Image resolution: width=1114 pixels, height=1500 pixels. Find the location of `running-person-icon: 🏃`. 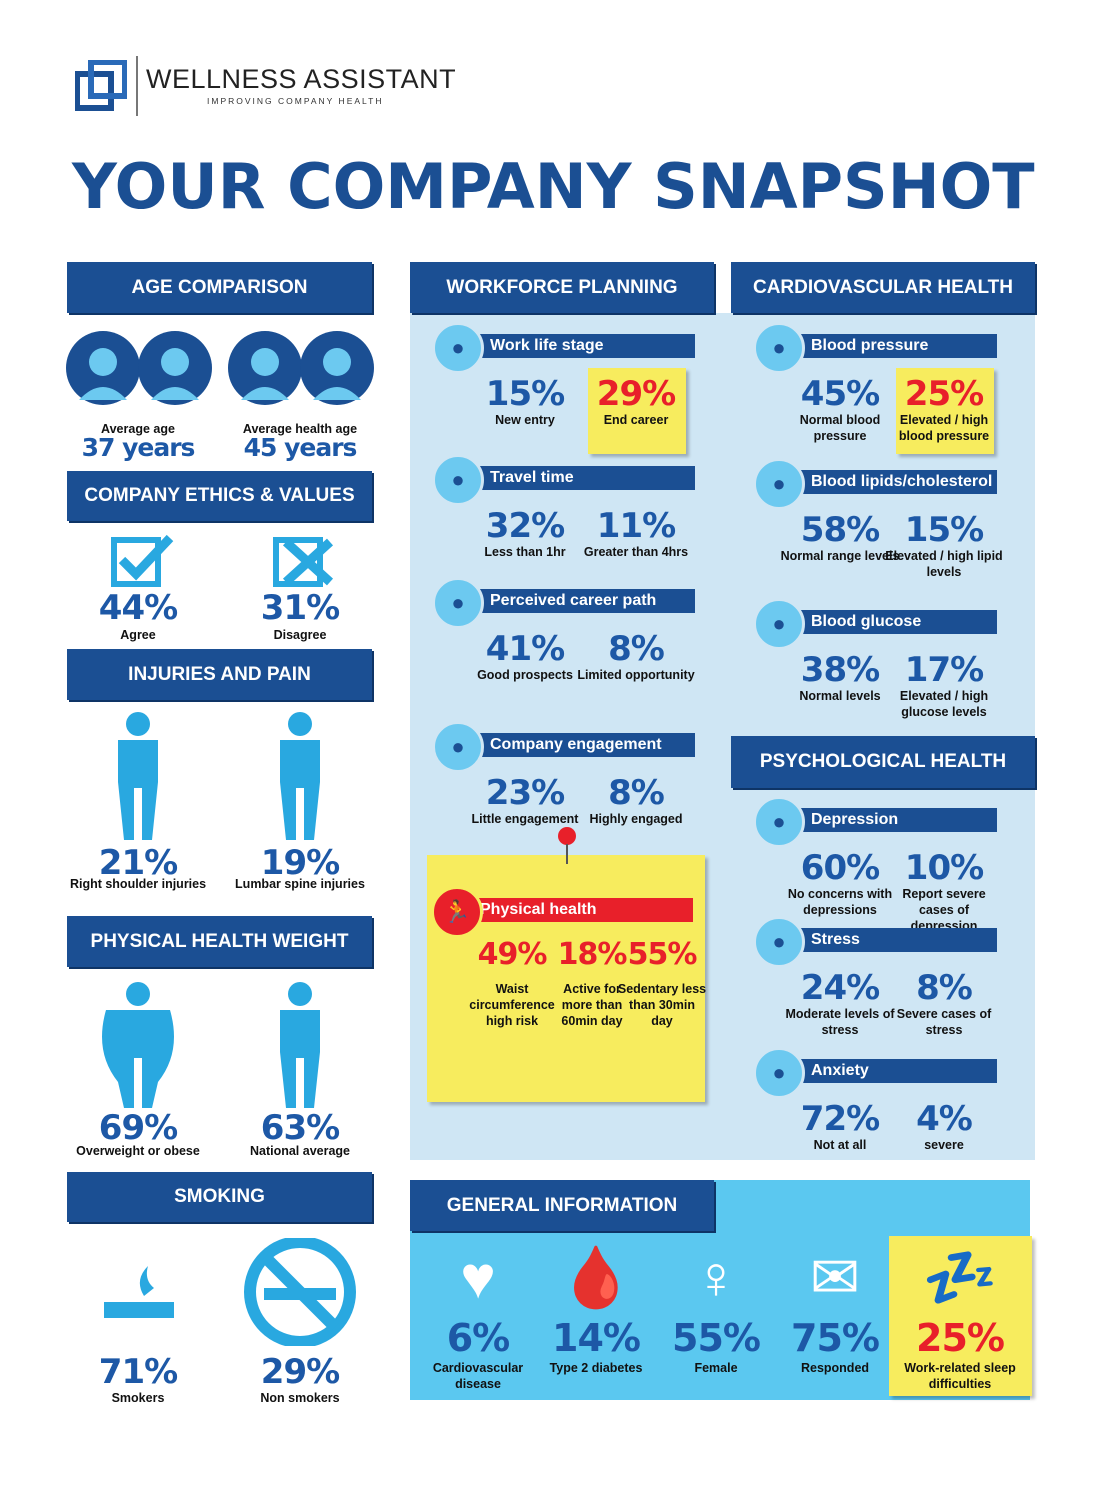

running-person-icon: 🏃 is located at coordinates (457, 912).